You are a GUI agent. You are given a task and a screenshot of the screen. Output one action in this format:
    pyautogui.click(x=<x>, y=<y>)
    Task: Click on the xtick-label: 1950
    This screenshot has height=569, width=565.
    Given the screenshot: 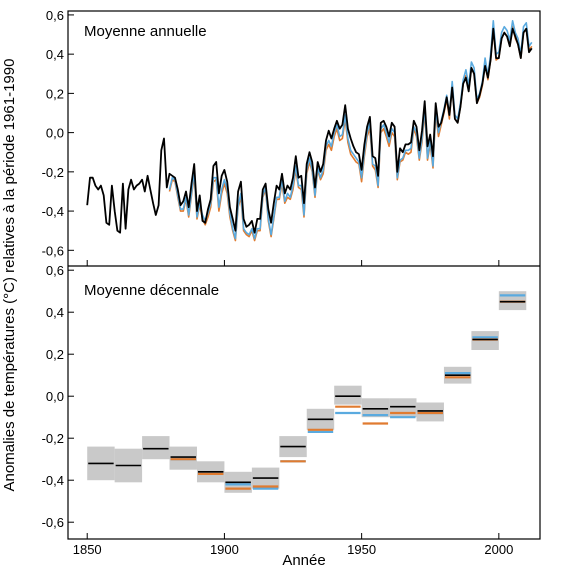 What is the action you would take?
    pyautogui.click(x=361, y=549)
    